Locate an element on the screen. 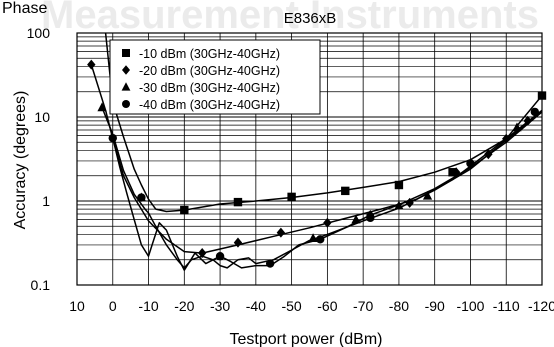 The width and height of the screenshot is (554, 347). x-tick-label: 10 is located at coordinates (77, 306).